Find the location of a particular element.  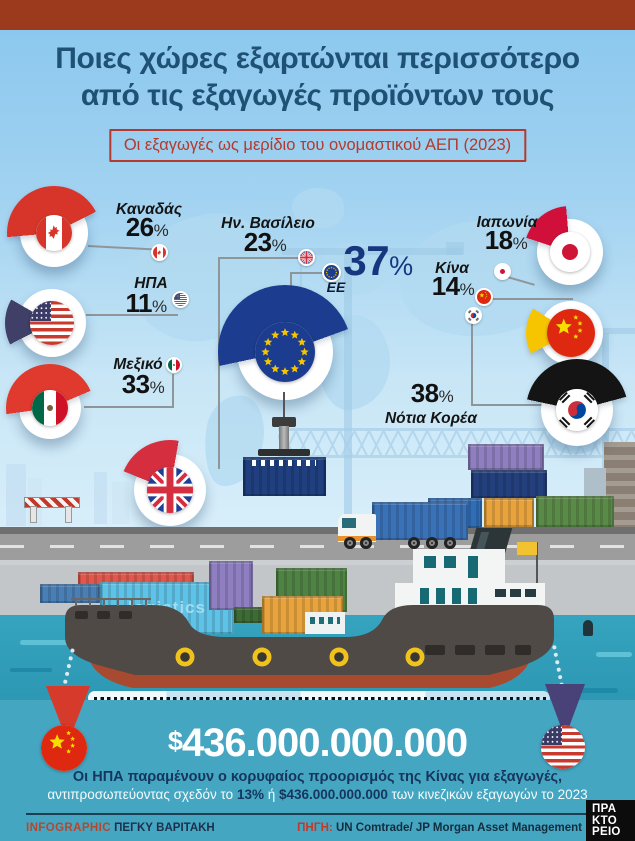

container-navy is located at coordinates (509, 484).